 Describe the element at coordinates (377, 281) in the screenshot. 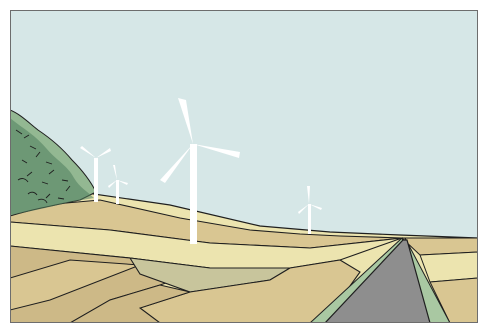

I see `country-road` at that location.